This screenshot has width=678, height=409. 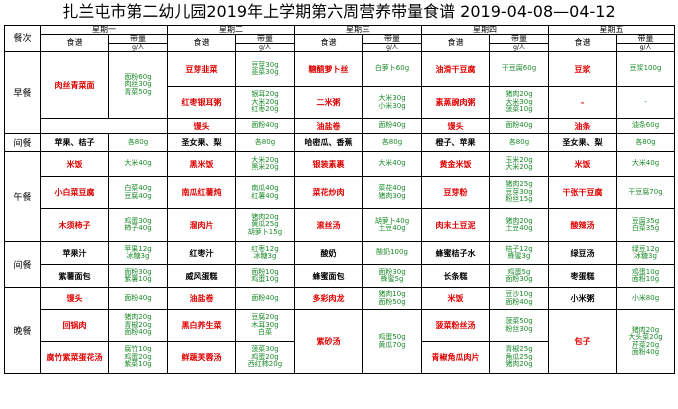 What do you see at coordinates (265, 225) in the screenshot?
I see `dish-amount: 猪肉20g 黄瓜25g 胡萝卜15g` at bounding box center [265, 225].